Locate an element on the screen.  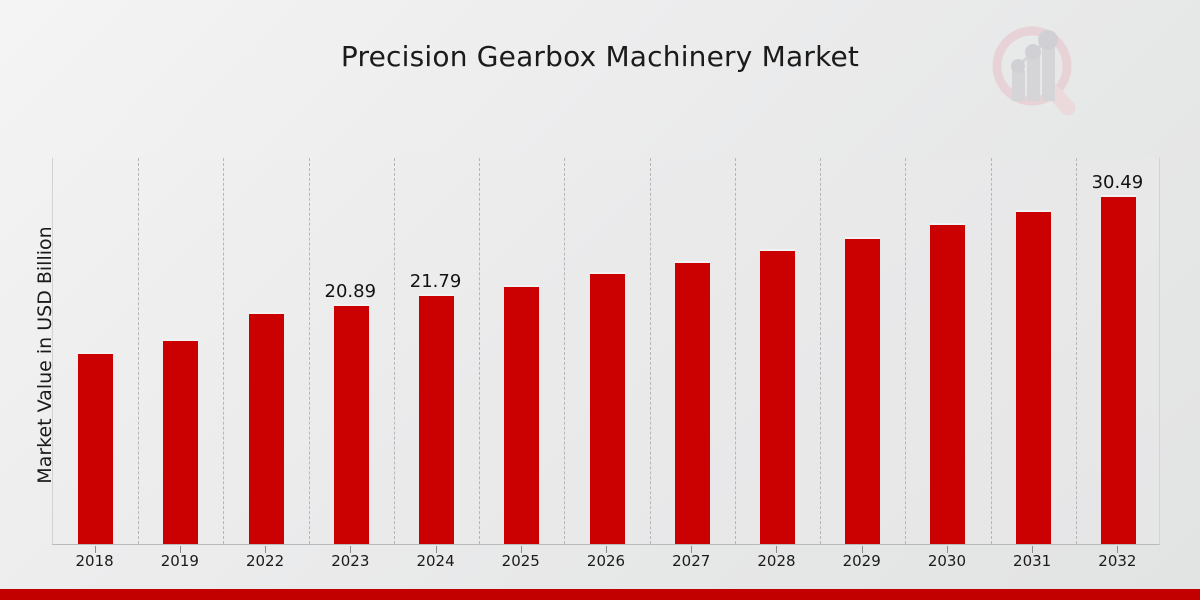
x-axis-label-2029: 2029 is located at coordinates (861, 561).